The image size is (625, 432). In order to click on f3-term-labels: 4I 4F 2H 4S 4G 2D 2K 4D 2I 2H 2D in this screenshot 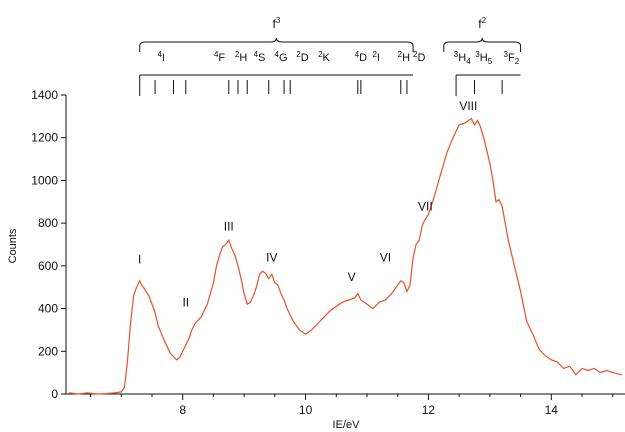, I will do `click(291, 57)`.